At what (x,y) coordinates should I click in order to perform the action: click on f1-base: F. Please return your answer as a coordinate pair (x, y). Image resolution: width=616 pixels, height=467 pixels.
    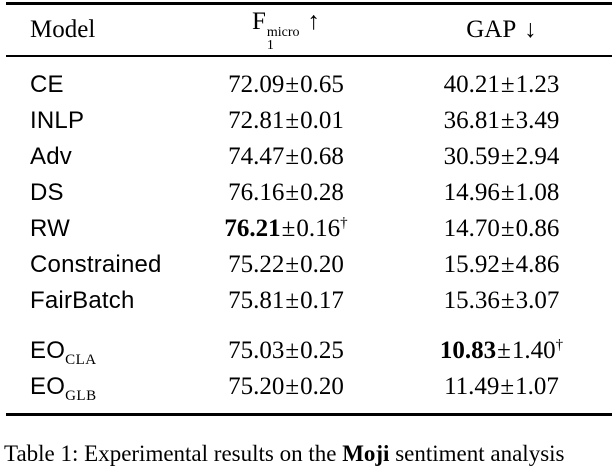
    Looking at the image, I should click on (258, 21).